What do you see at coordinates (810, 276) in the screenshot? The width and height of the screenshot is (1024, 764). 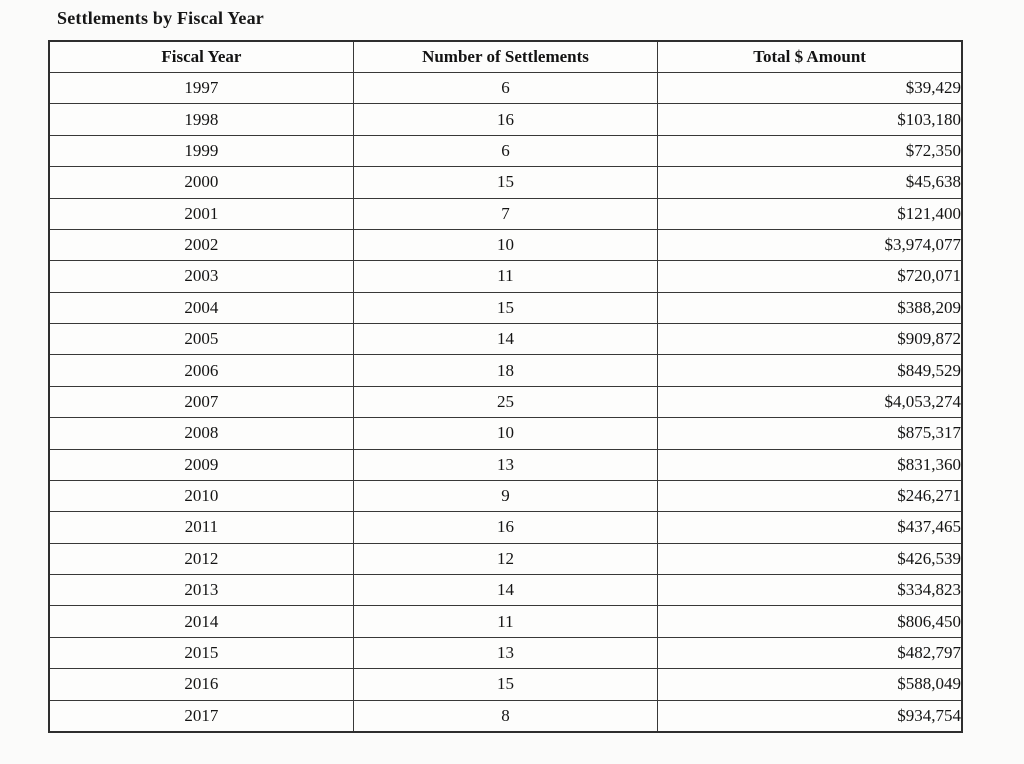 I see `cell-total-amount: $720,071` at bounding box center [810, 276].